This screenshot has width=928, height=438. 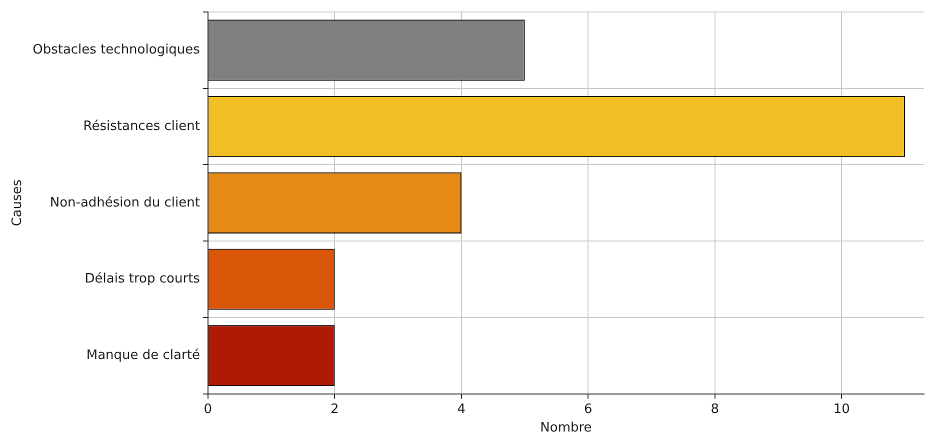 I want to click on y-axis-title: Causes, so click(x=18, y=202).